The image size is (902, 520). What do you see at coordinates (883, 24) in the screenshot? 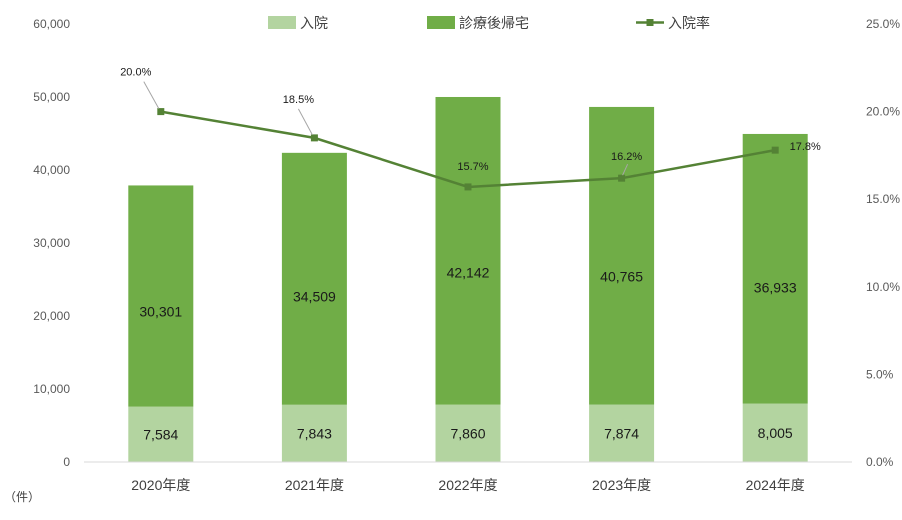
I see `right-tick-label: 25.0%` at bounding box center [883, 24].